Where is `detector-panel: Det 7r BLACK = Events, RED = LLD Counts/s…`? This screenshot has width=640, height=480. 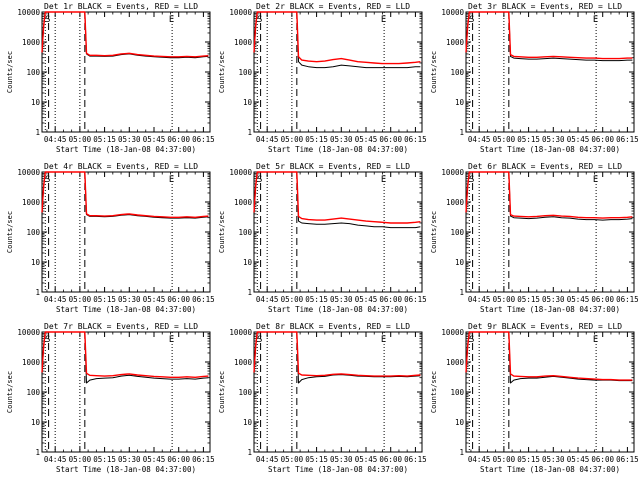
detector-panel: Det 7r BLACK = Events, RED = LLD Counts/s… is located at coordinates (110, 398).